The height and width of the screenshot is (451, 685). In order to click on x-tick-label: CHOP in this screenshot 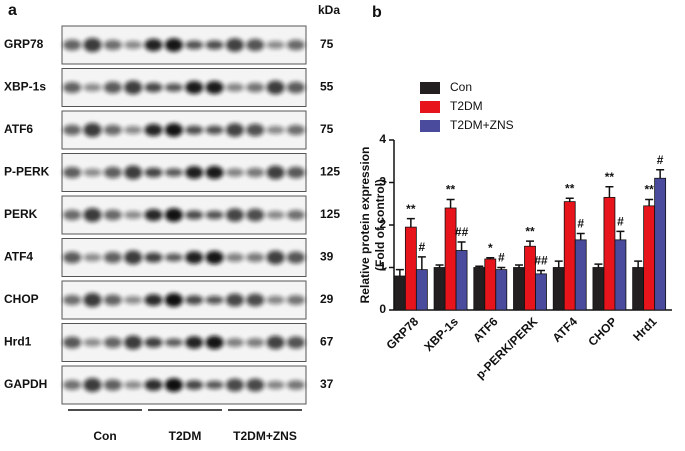, I will do `click(602, 331)`.